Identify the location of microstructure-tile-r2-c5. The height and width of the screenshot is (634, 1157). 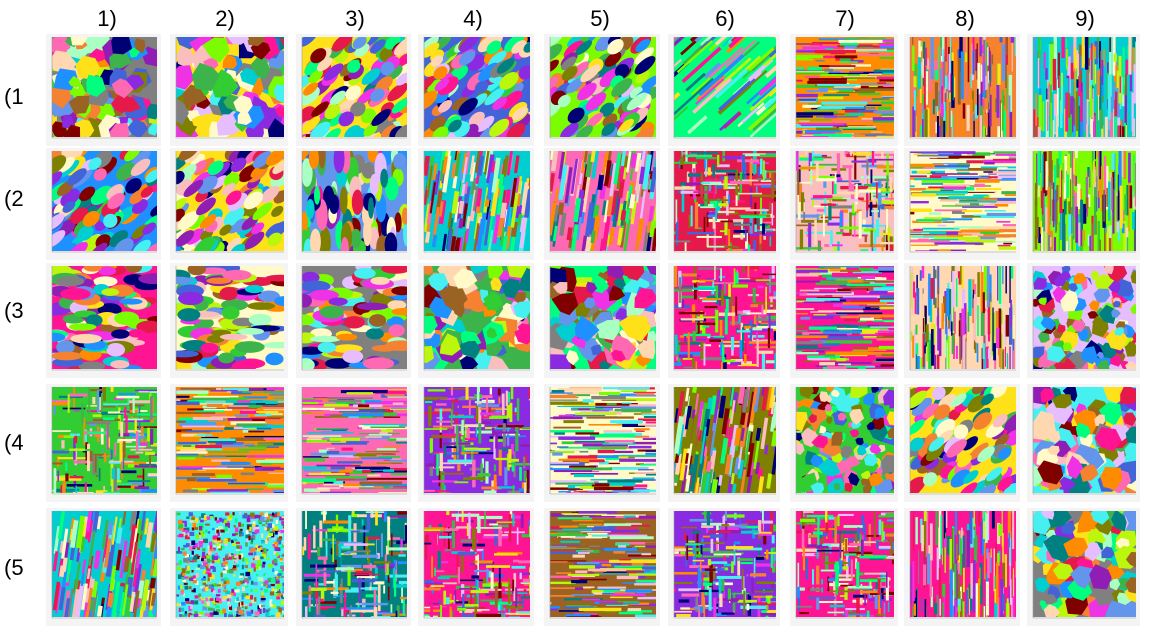
(602, 204).